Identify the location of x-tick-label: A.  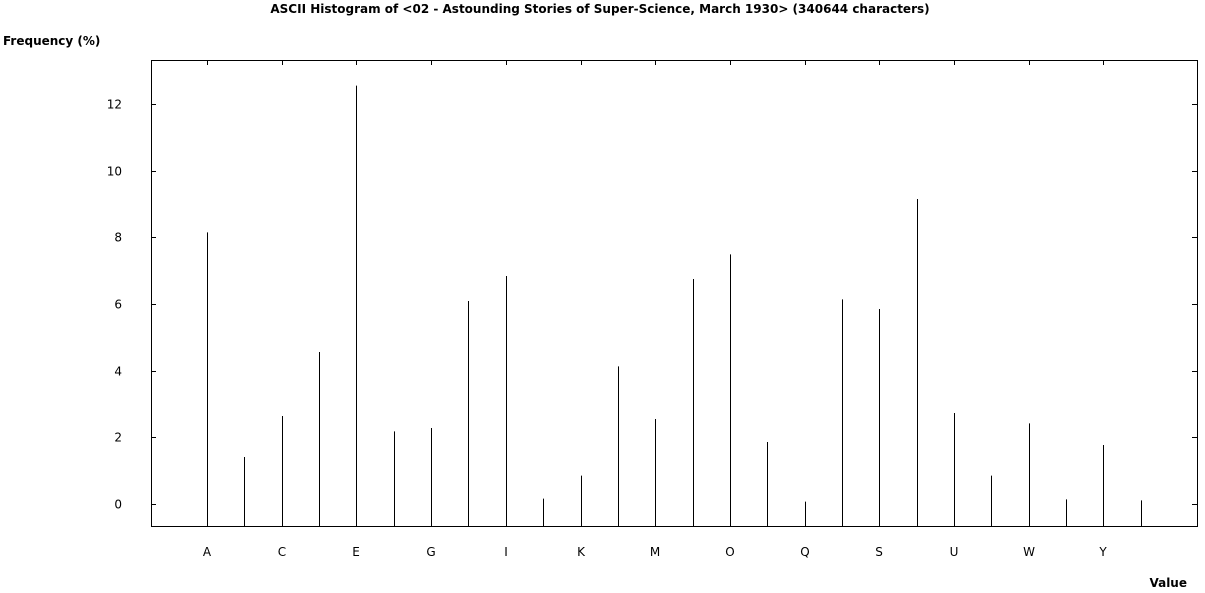
(207, 552).